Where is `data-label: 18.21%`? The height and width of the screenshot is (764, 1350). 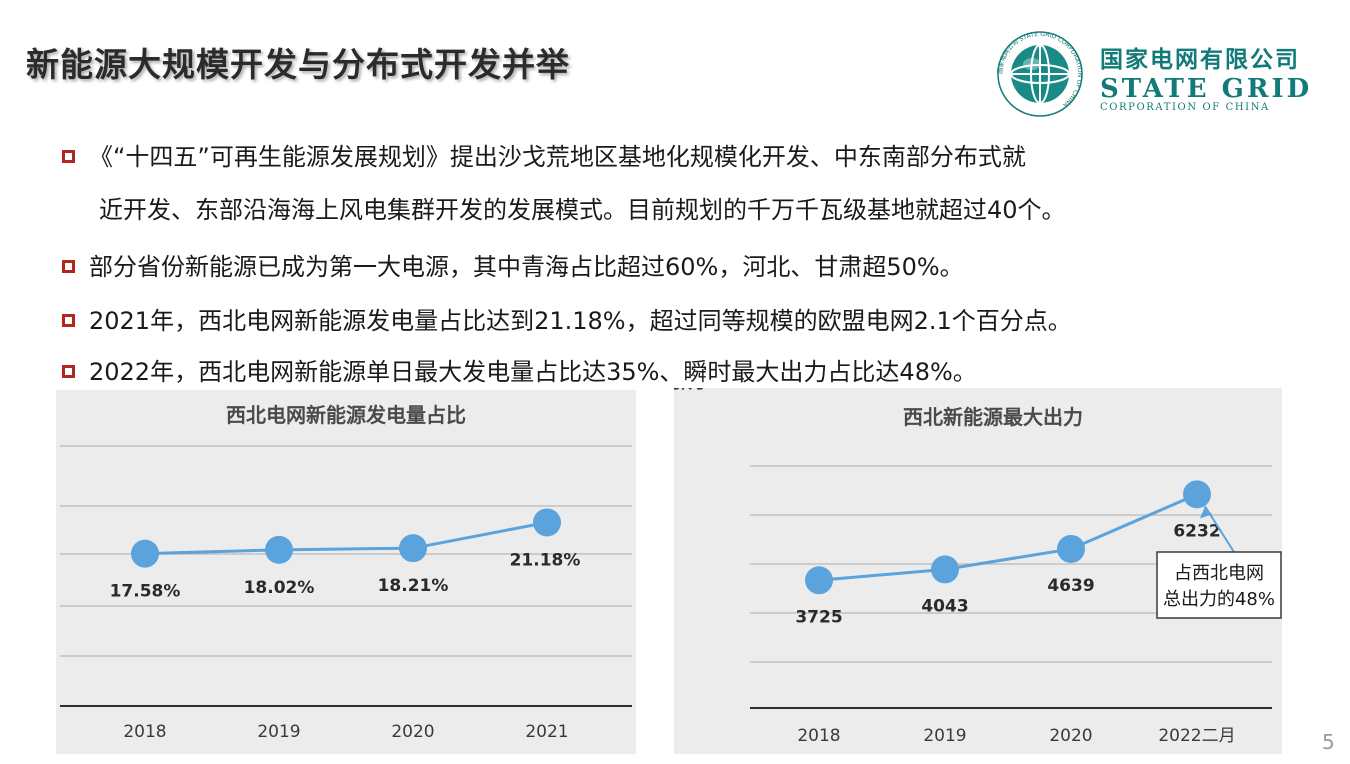
data-label: 18.21% is located at coordinates (413, 586).